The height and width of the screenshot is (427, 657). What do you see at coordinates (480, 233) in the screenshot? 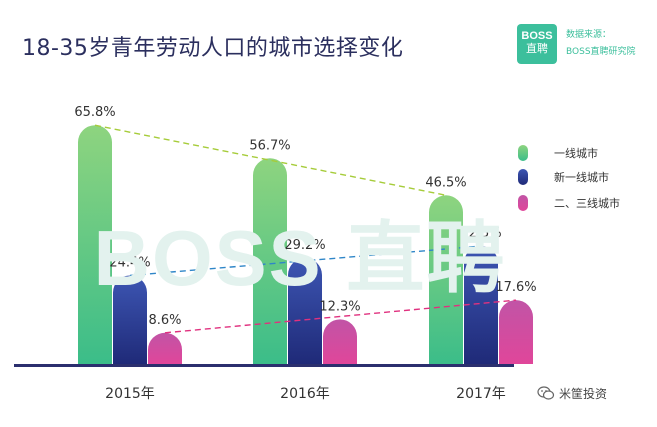
I see `data-label-s2-c3: 32.5%` at bounding box center [480, 233].